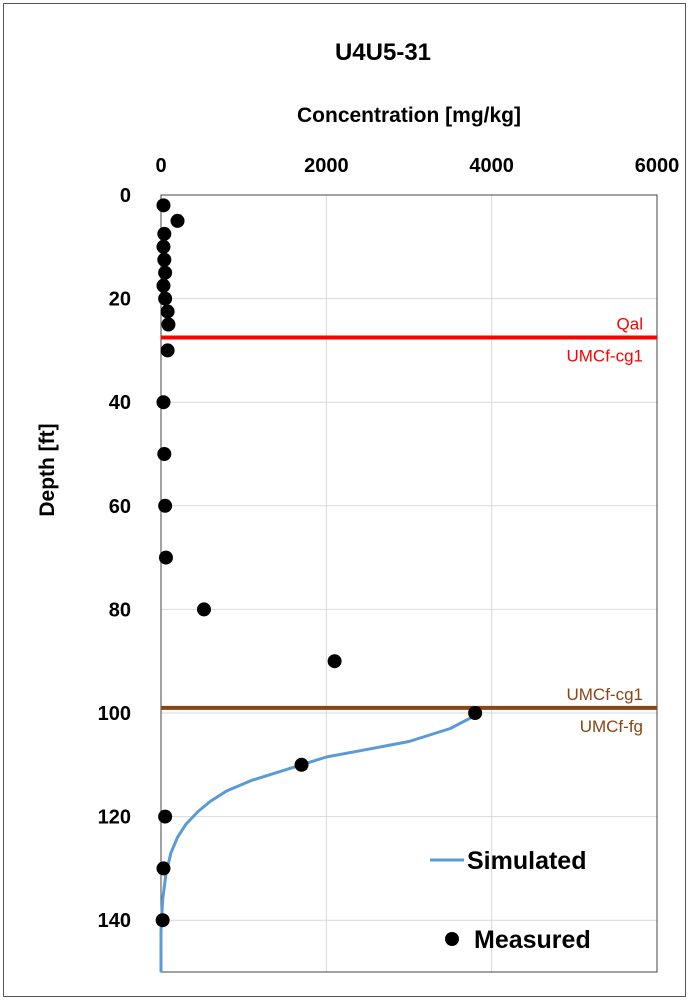 This screenshot has height=1002, width=691. What do you see at coordinates (604, 355) in the screenshot?
I see `boundary-label-below: UMCf-cg1` at bounding box center [604, 355].